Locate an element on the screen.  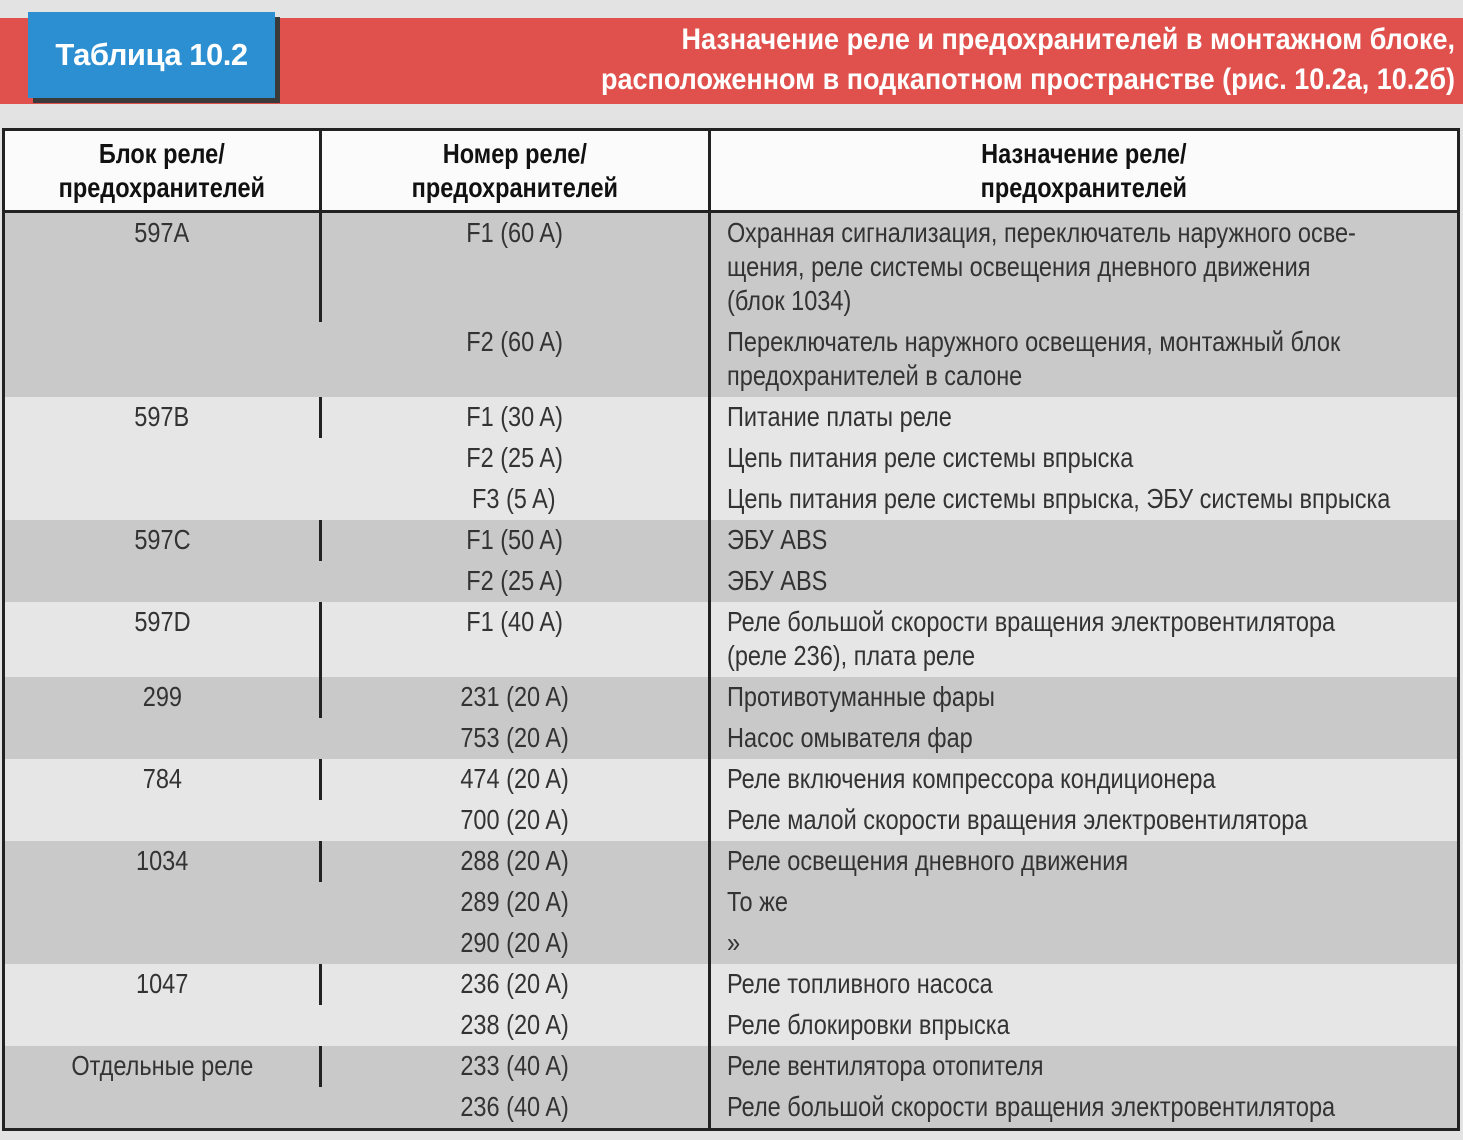
table-row: 753 (20 A) Насос омывателя фар is located at coordinates (731, 738).